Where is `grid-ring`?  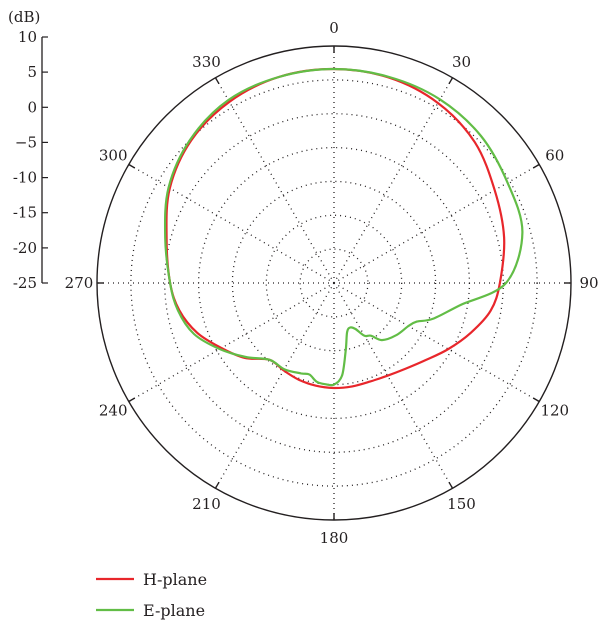 grid-ring is located at coordinates (334, 283).